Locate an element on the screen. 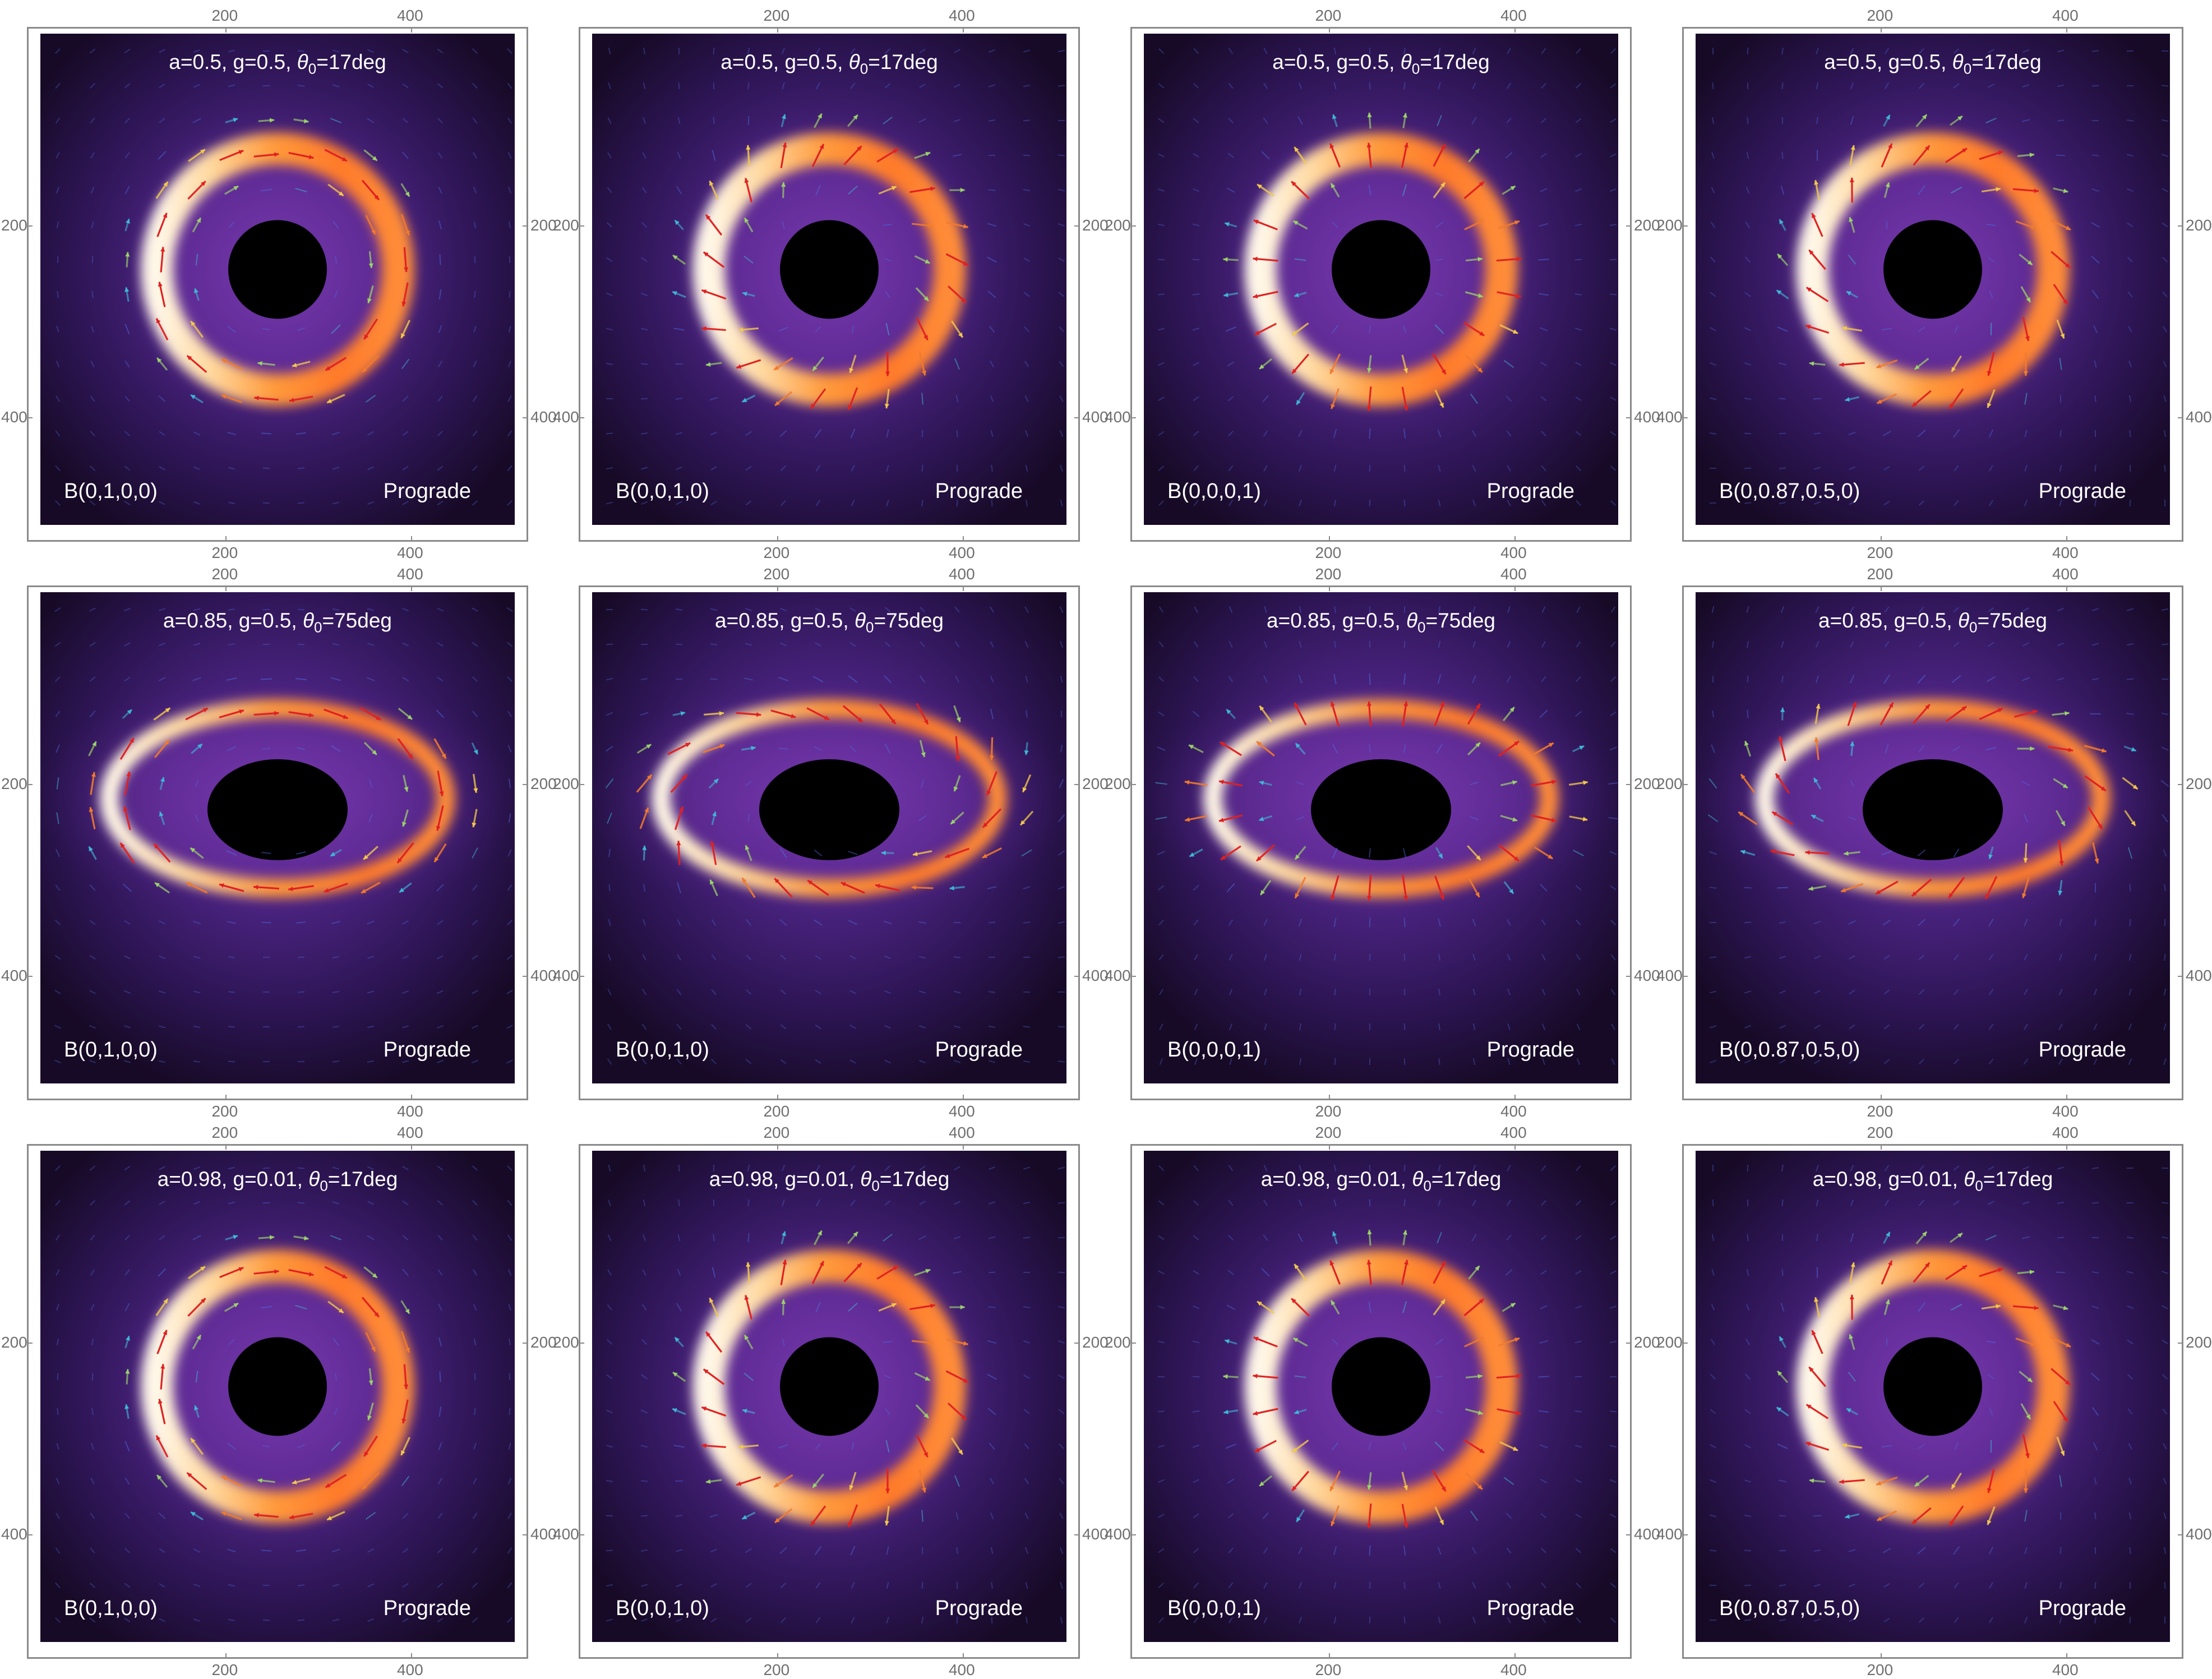  y-tick-label-right: 400 is located at coordinates (2199, 1534).